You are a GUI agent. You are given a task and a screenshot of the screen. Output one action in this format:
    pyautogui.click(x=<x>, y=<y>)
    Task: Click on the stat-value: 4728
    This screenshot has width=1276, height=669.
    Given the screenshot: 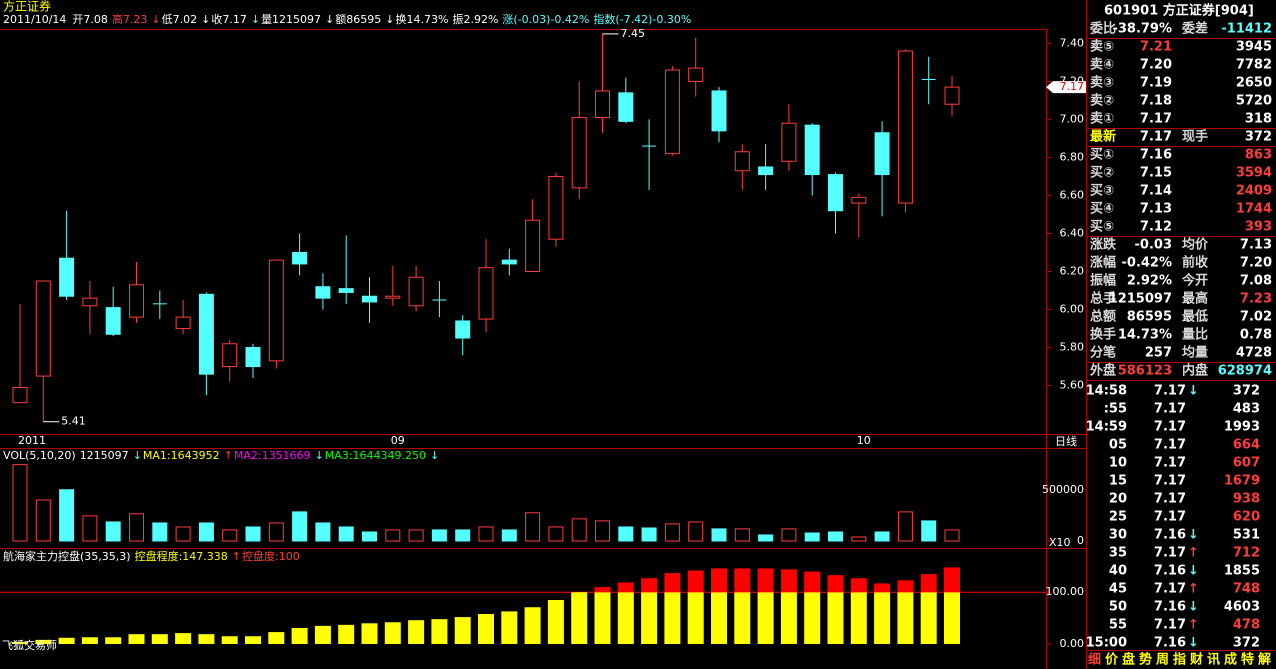 What is the action you would take?
    pyautogui.click(x=1254, y=353)
    